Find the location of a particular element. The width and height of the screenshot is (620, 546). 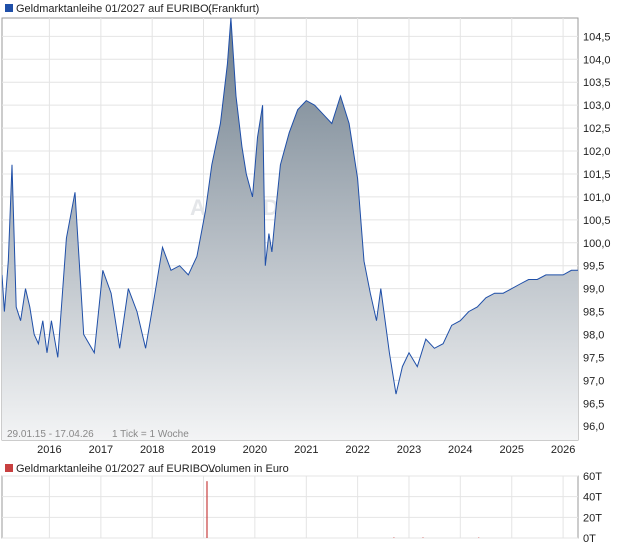

x-tick-label: 2024 is located at coordinates (460, 450).